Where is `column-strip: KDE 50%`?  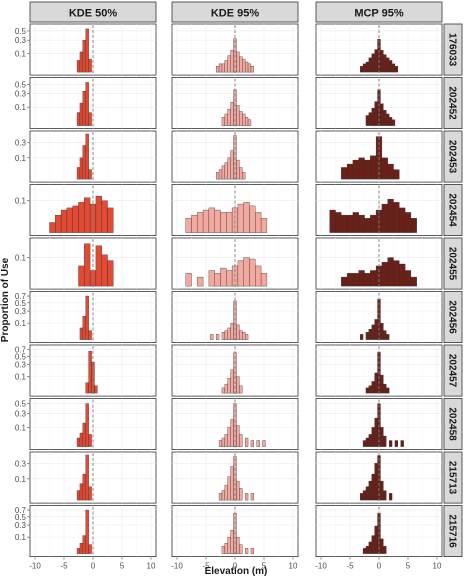
column-strip: KDE 50% is located at coordinates (93, 12).